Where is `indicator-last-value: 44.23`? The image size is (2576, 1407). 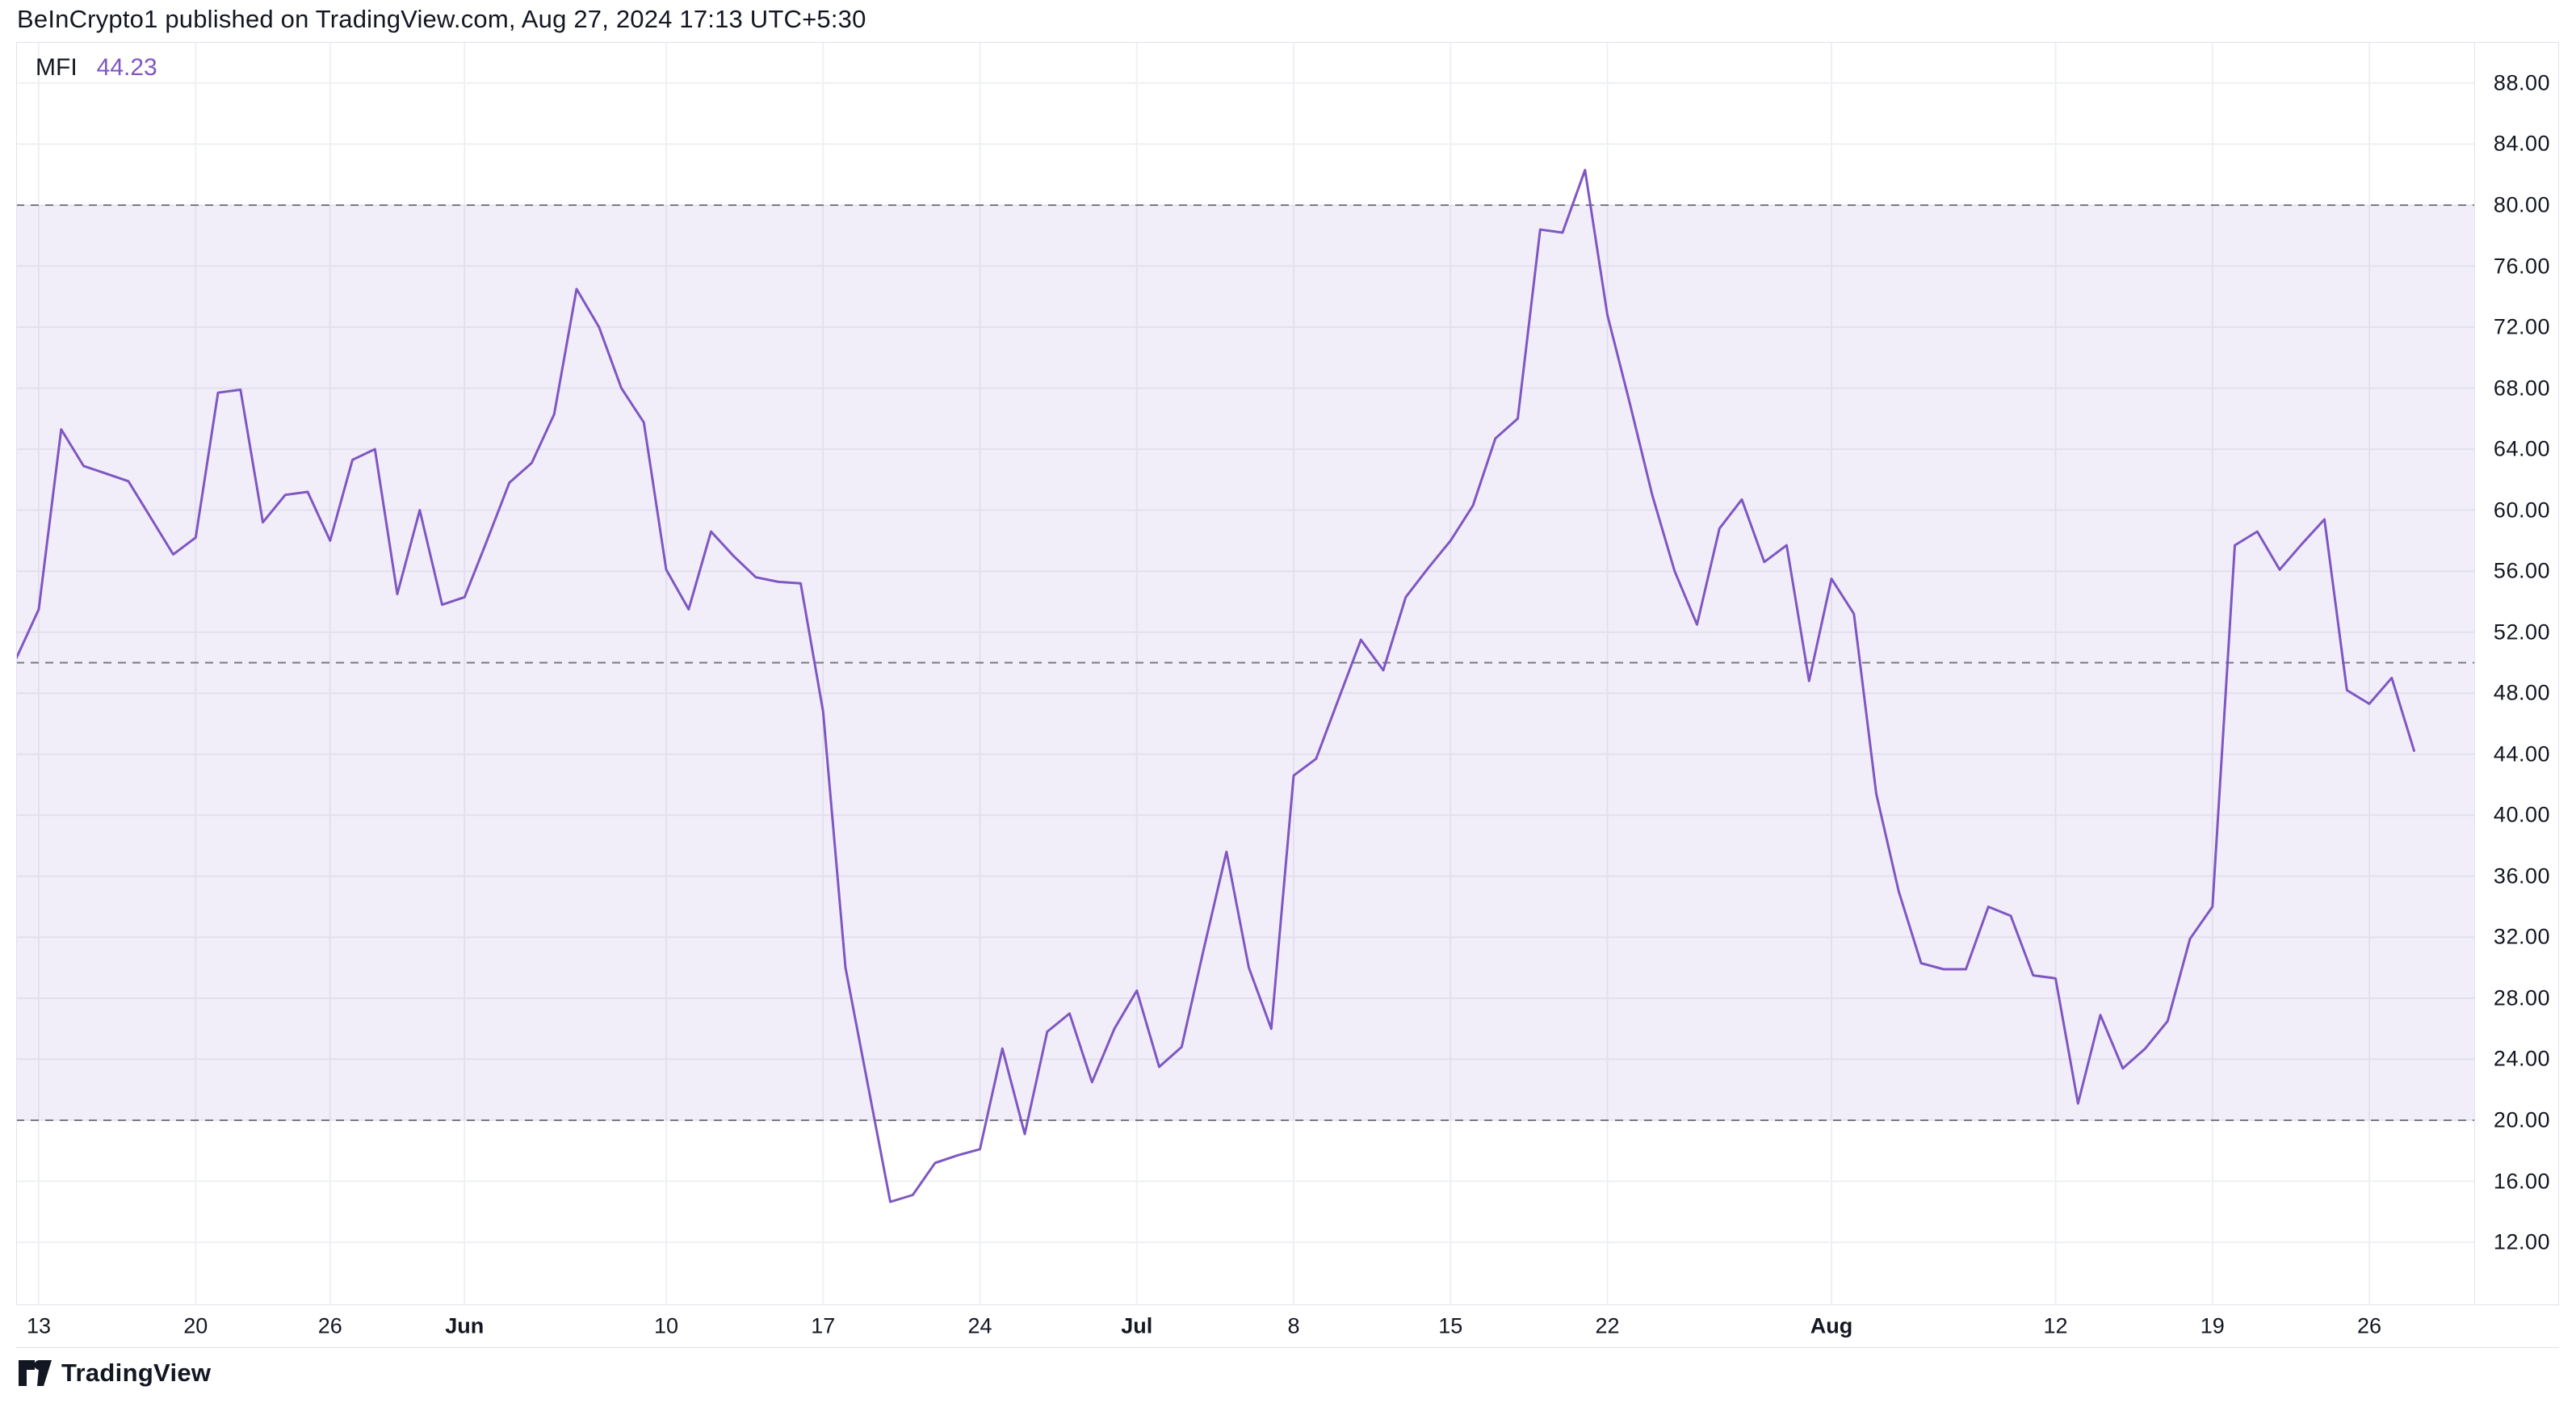
indicator-last-value: 44.23 is located at coordinates (127, 67).